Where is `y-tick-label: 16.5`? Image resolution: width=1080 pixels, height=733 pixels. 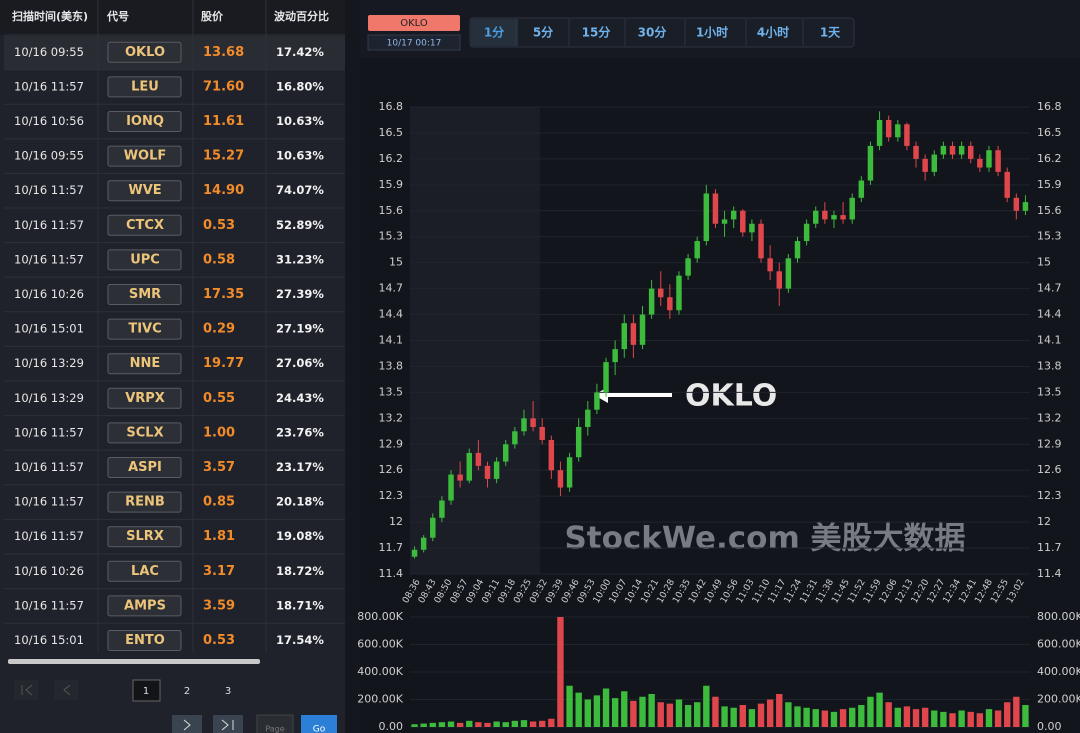 y-tick-label: 16.5 is located at coordinates (391, 132).